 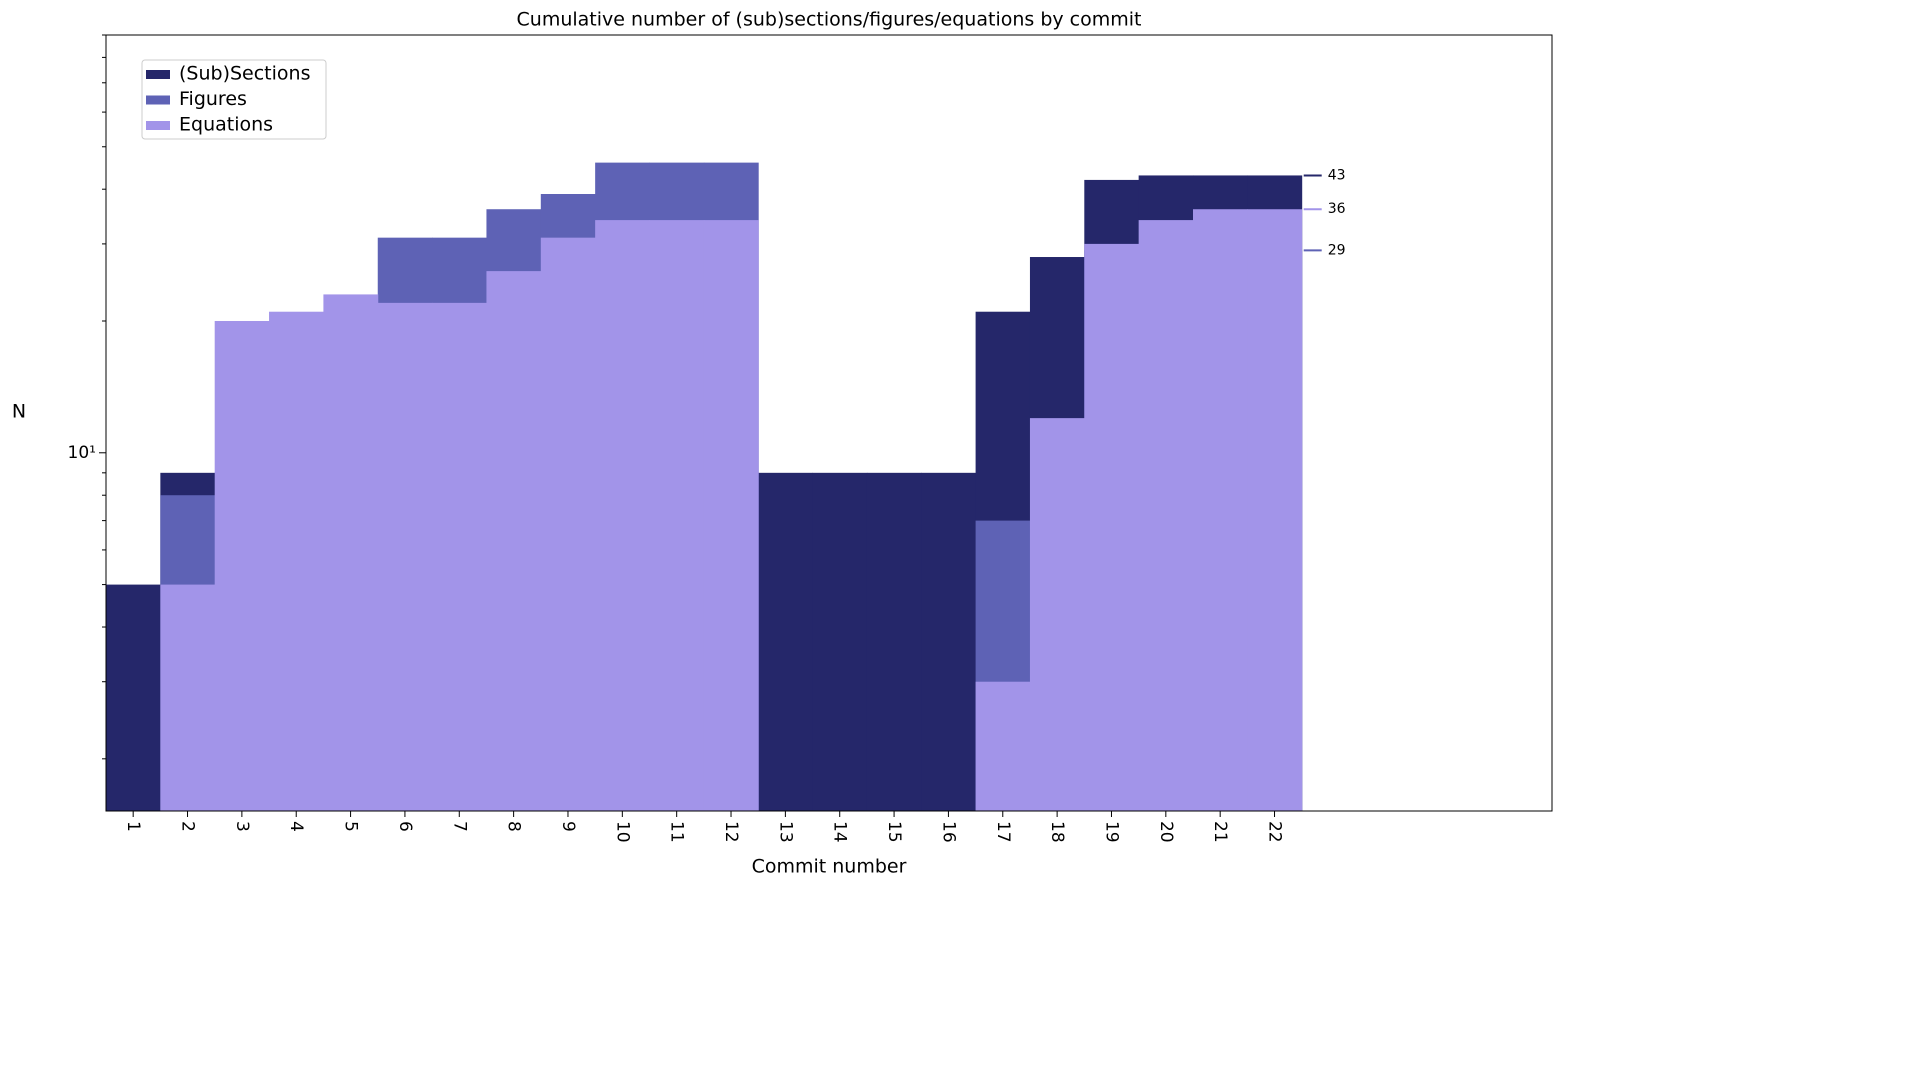 What do you see at coordinates (894, 832) in the screenshot?
I see `x-tick-label: 15` at bounding box center [894, 832].